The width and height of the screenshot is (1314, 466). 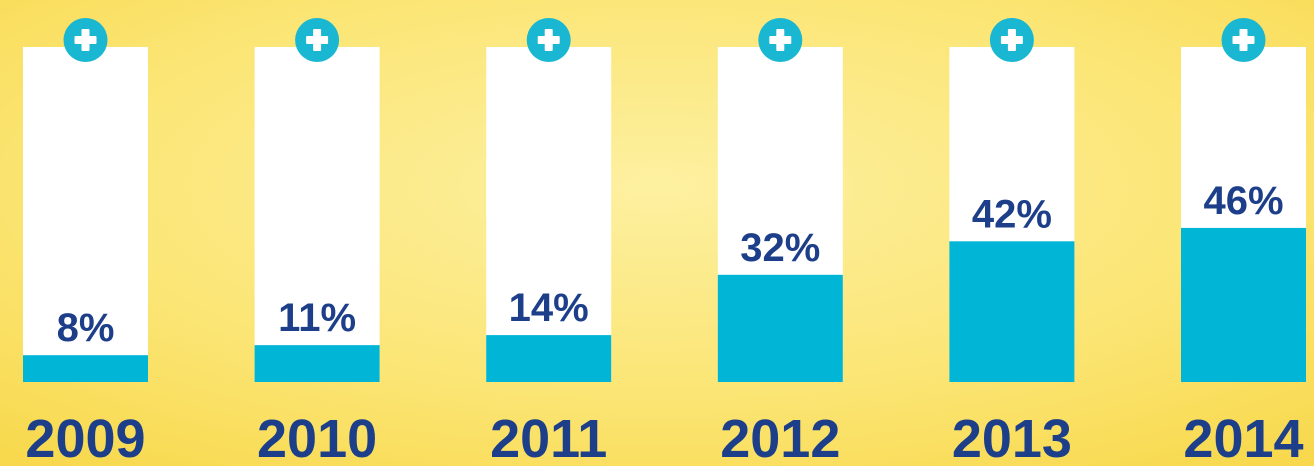 What do you see at coordinates (317, 437) in the screenshot?
I see `x-tick-label: 2010` at bounding box center [317, 437].